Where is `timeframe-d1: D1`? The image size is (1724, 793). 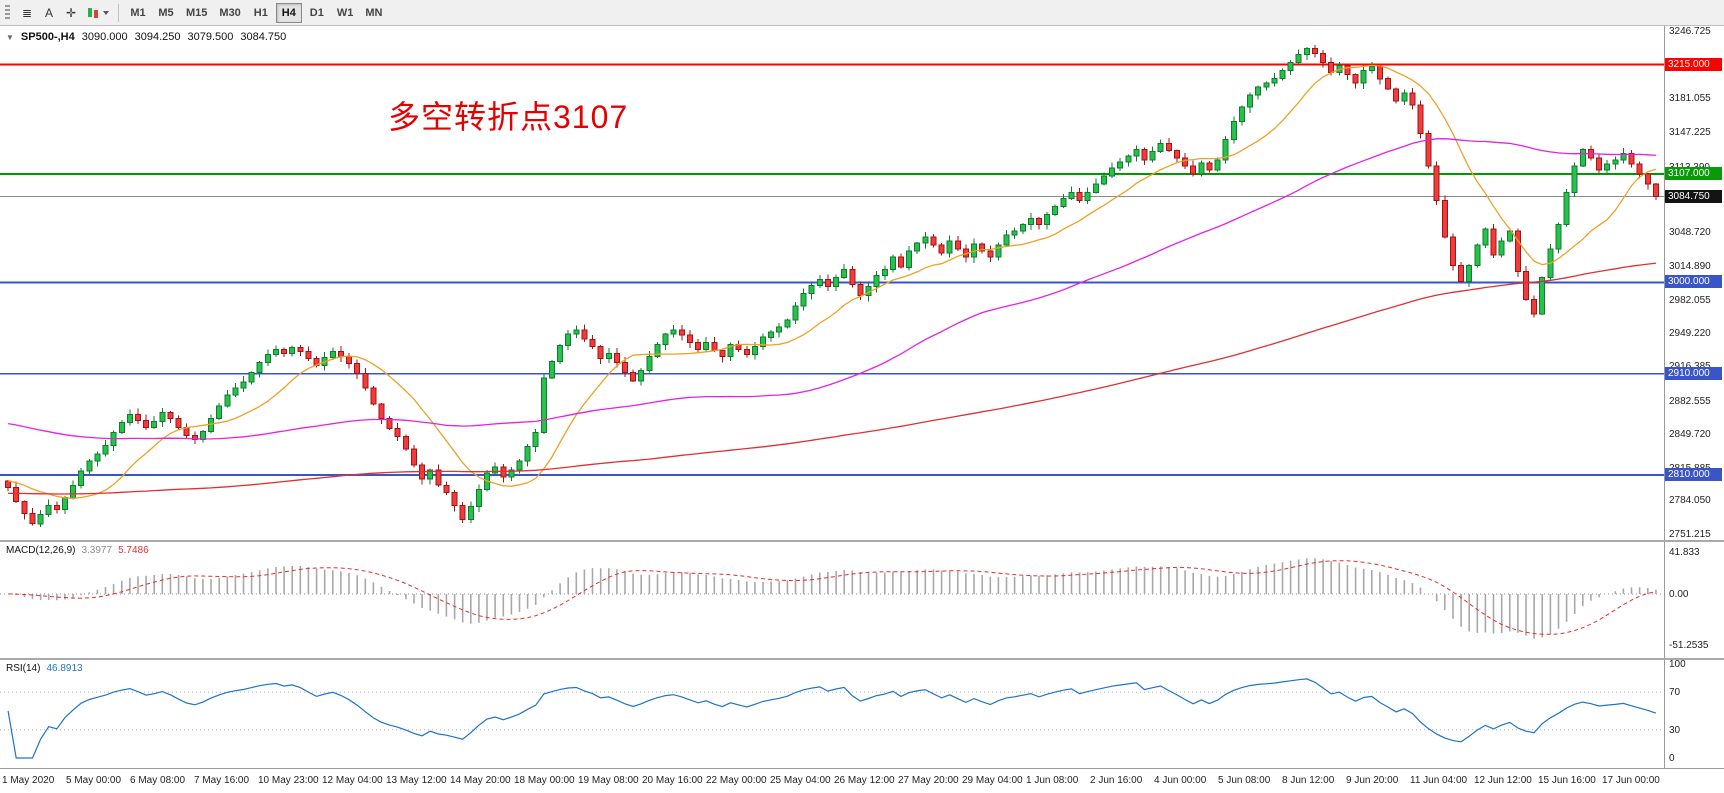 timeframe-d1: D1 is located at coordinates (317, 13).